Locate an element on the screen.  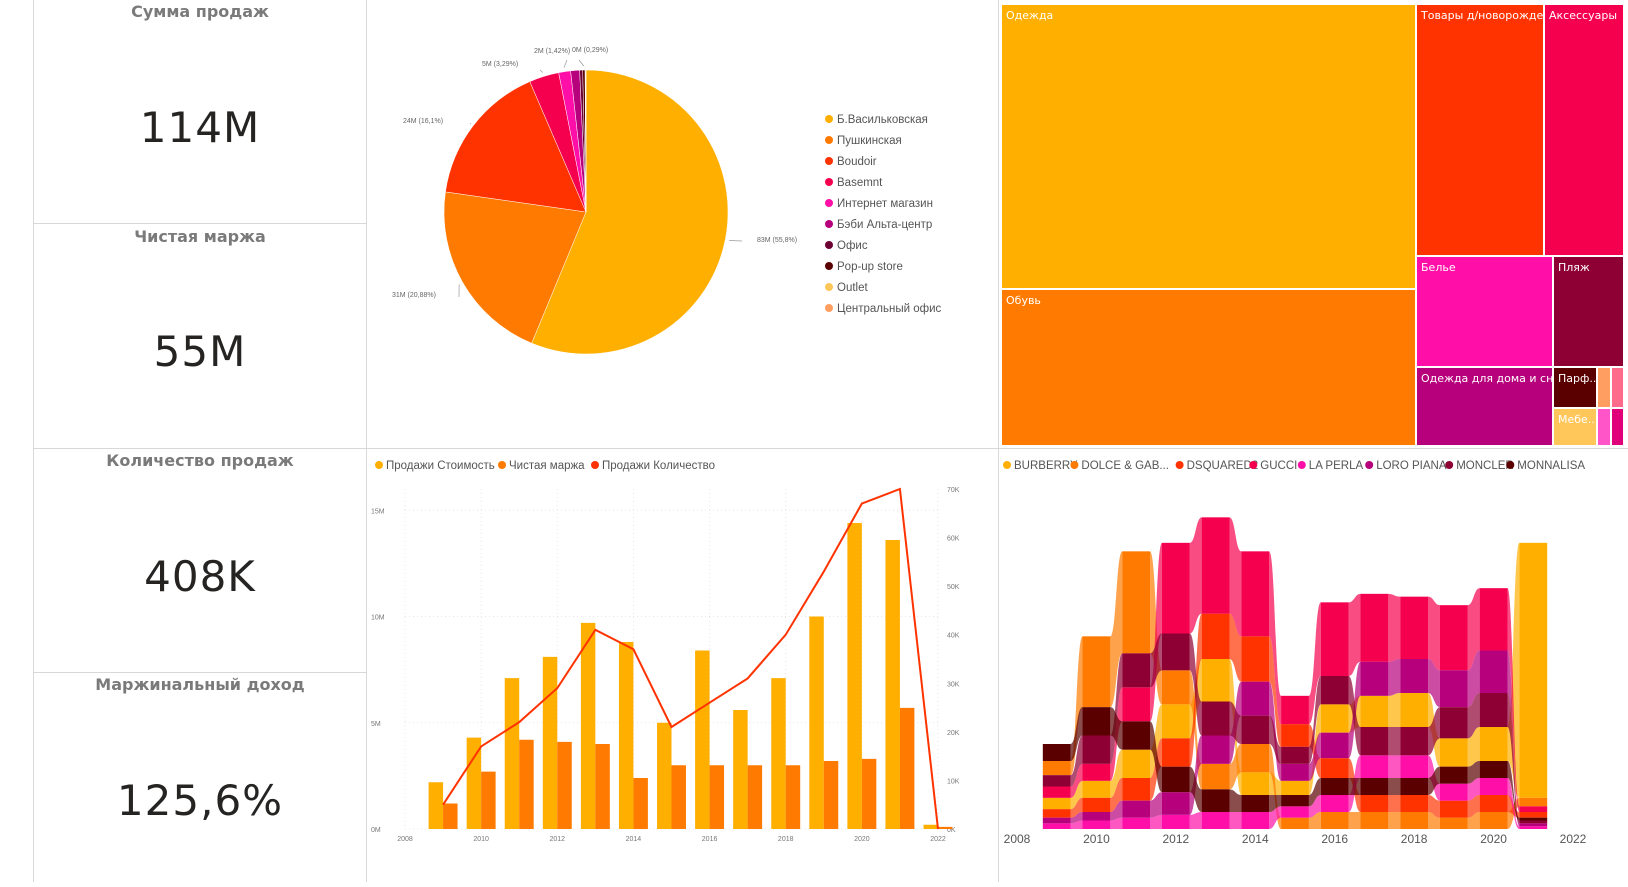
kpi-card-net-margin: Чистая маржа 55M is located at coordinates (200, 336).